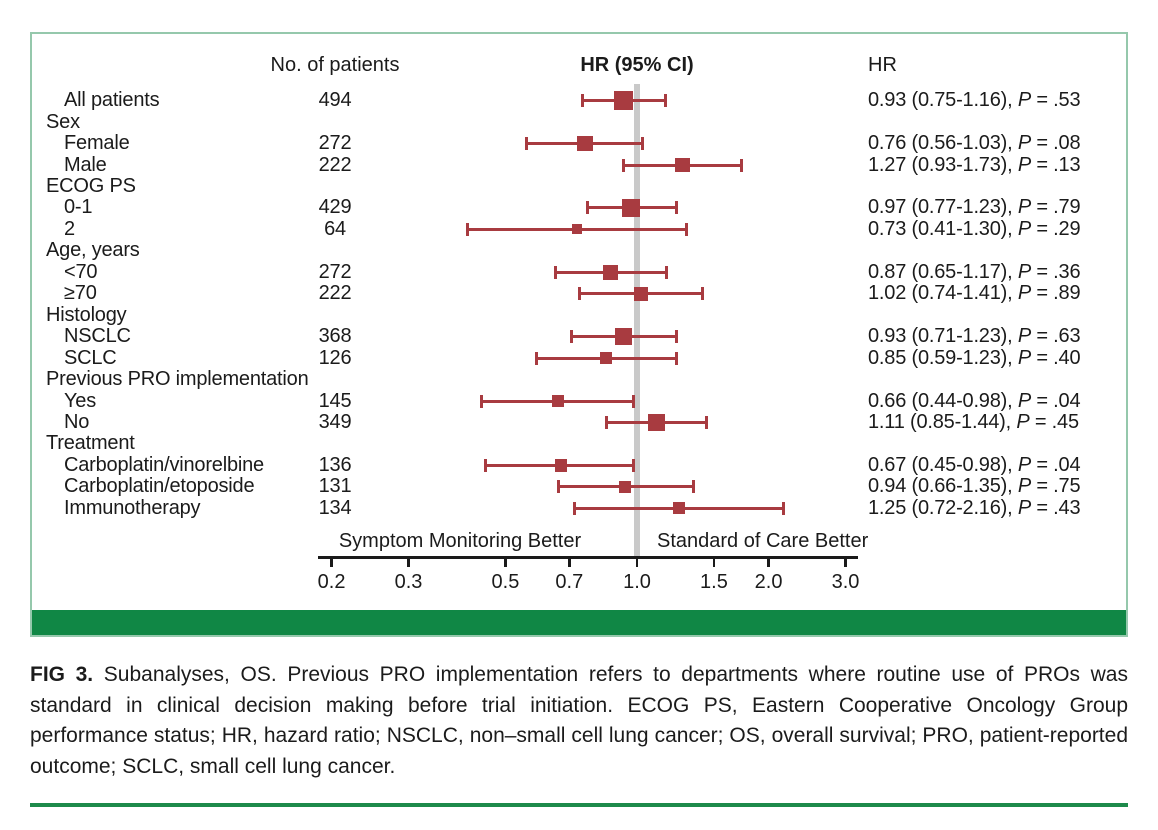 The height and width of the screenshot is (830, 1158). I want to click on row-group-label: Age, years, so click(93, 250).